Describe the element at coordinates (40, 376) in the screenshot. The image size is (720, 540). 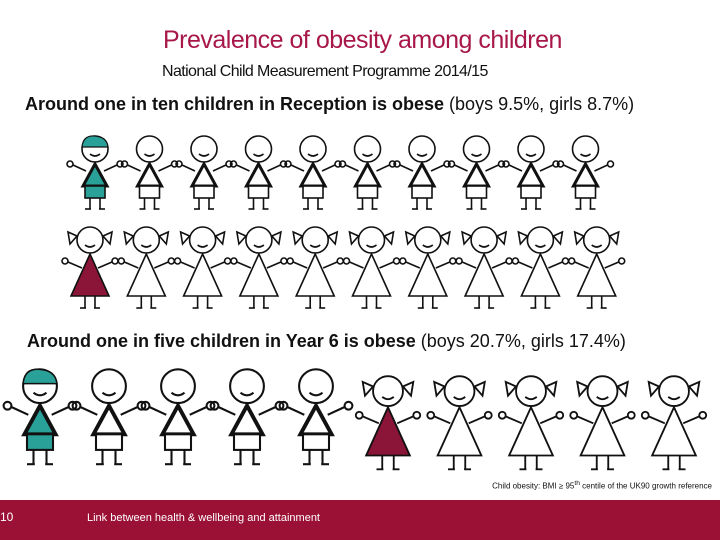
I see `cap` at that location.